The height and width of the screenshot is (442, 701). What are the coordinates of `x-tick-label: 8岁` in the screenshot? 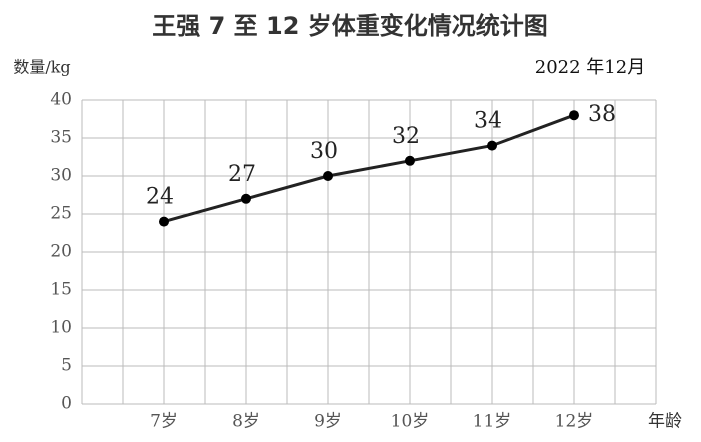 It's located at (246, 422).